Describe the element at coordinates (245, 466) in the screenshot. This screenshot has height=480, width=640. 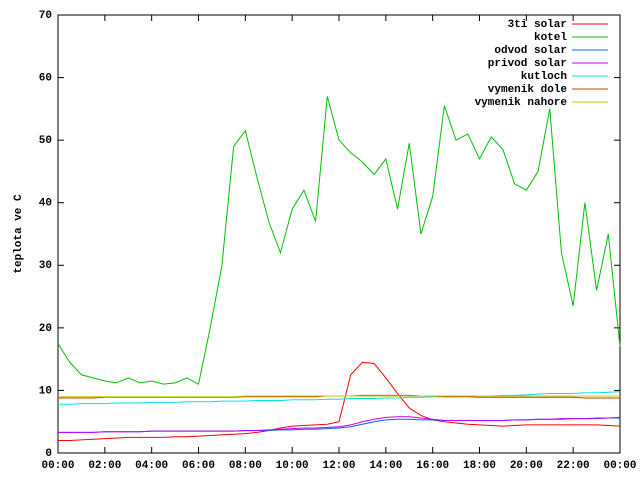
I see `x-tick-label: 08:00` at that location.